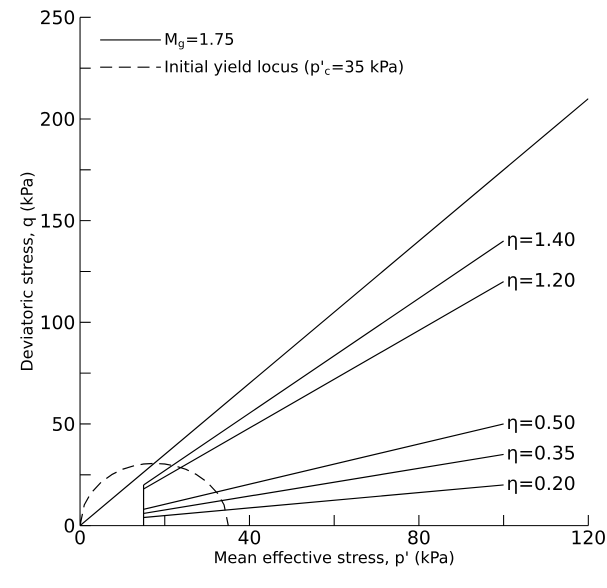 Image resolution: width=607 pixels, height=588 pixels. I want to click on legend-label: Initial yield locus (p'$_{c}$=35 kPa), so click(284, 68).